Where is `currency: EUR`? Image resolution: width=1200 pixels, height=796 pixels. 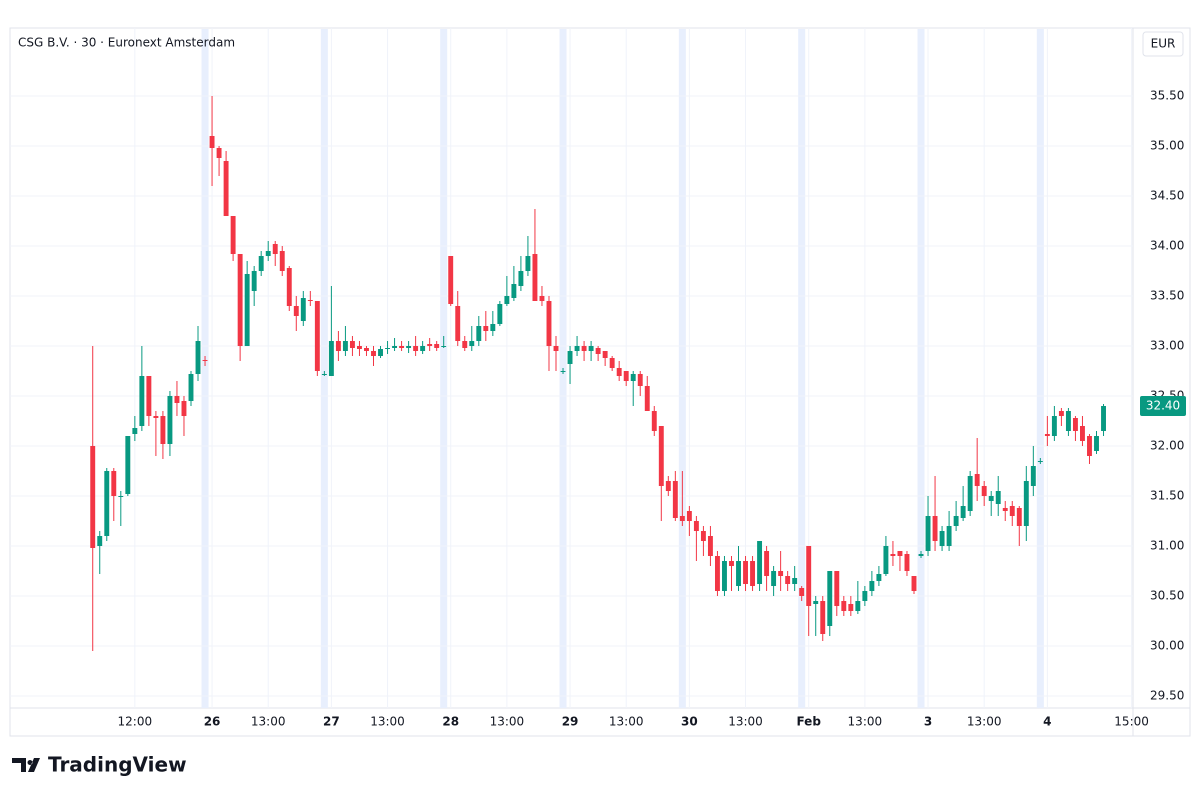 currency: EUR is located at coordinates (1163, 44).